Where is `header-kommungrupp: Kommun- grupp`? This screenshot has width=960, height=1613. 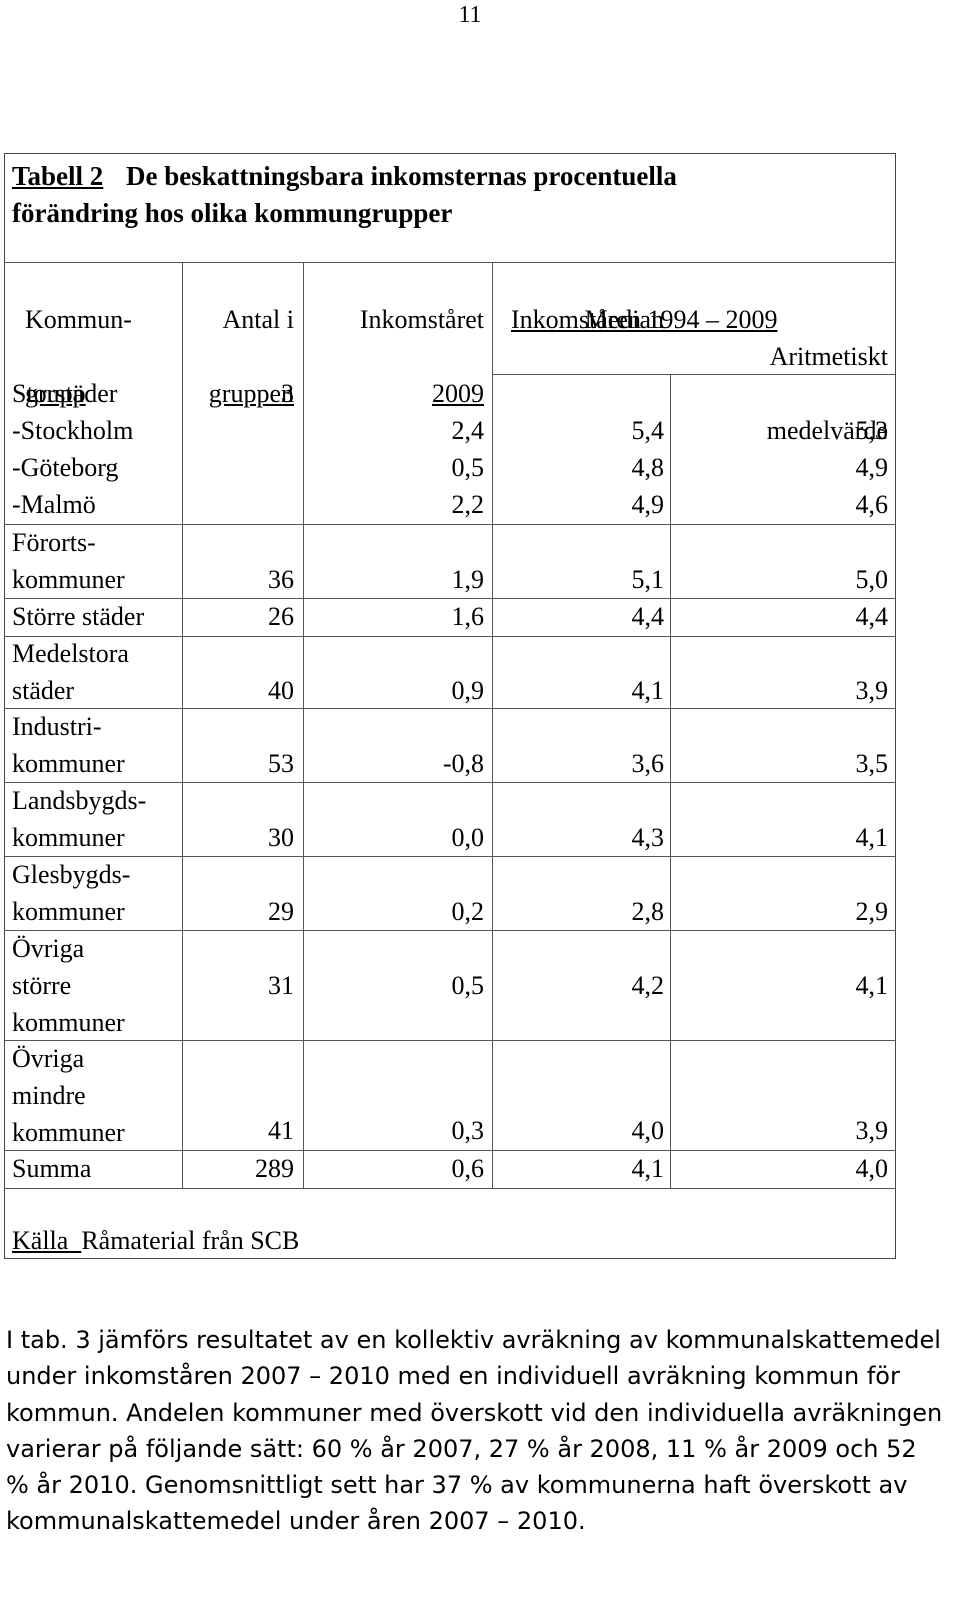 header-kommungrupp: Kommun- grupp is located at coordinates (96, 338).